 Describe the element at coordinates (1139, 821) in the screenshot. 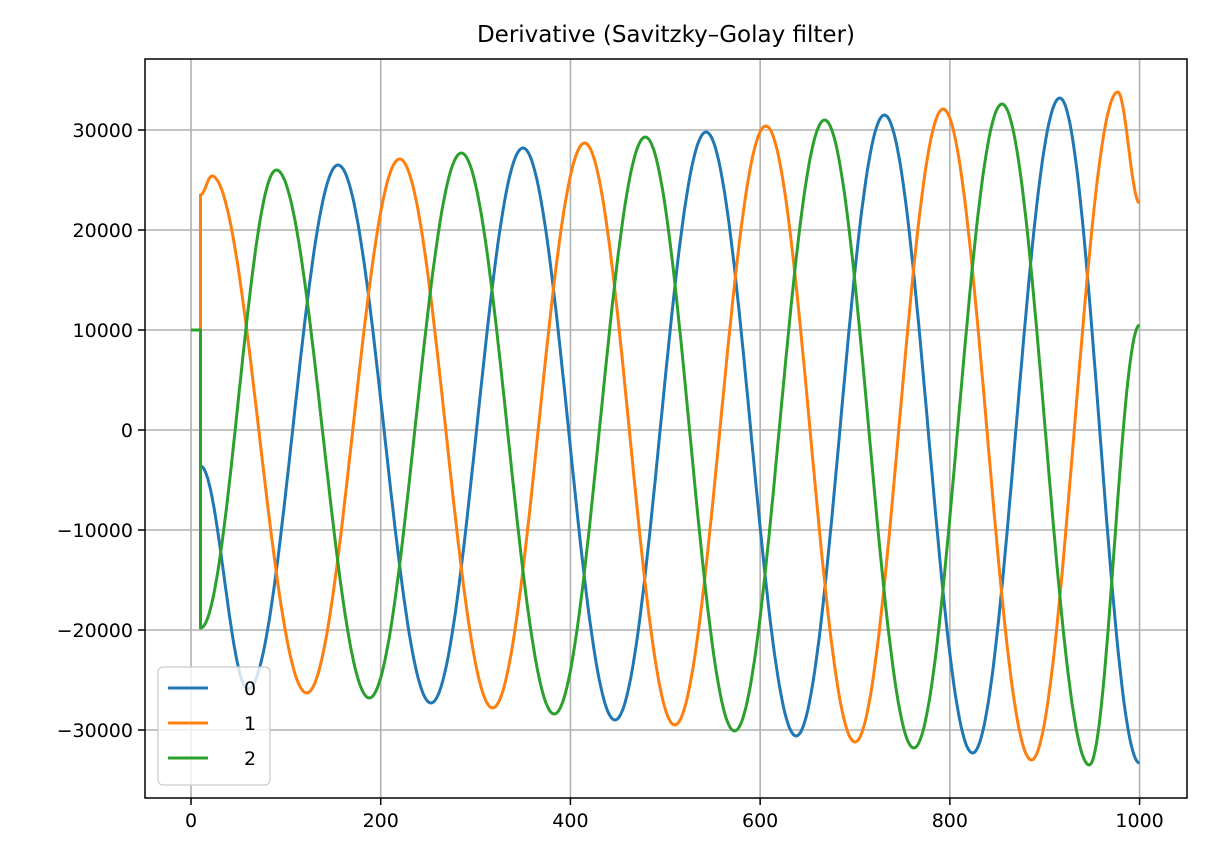

I see `x-tick-label: 1000` at that location.